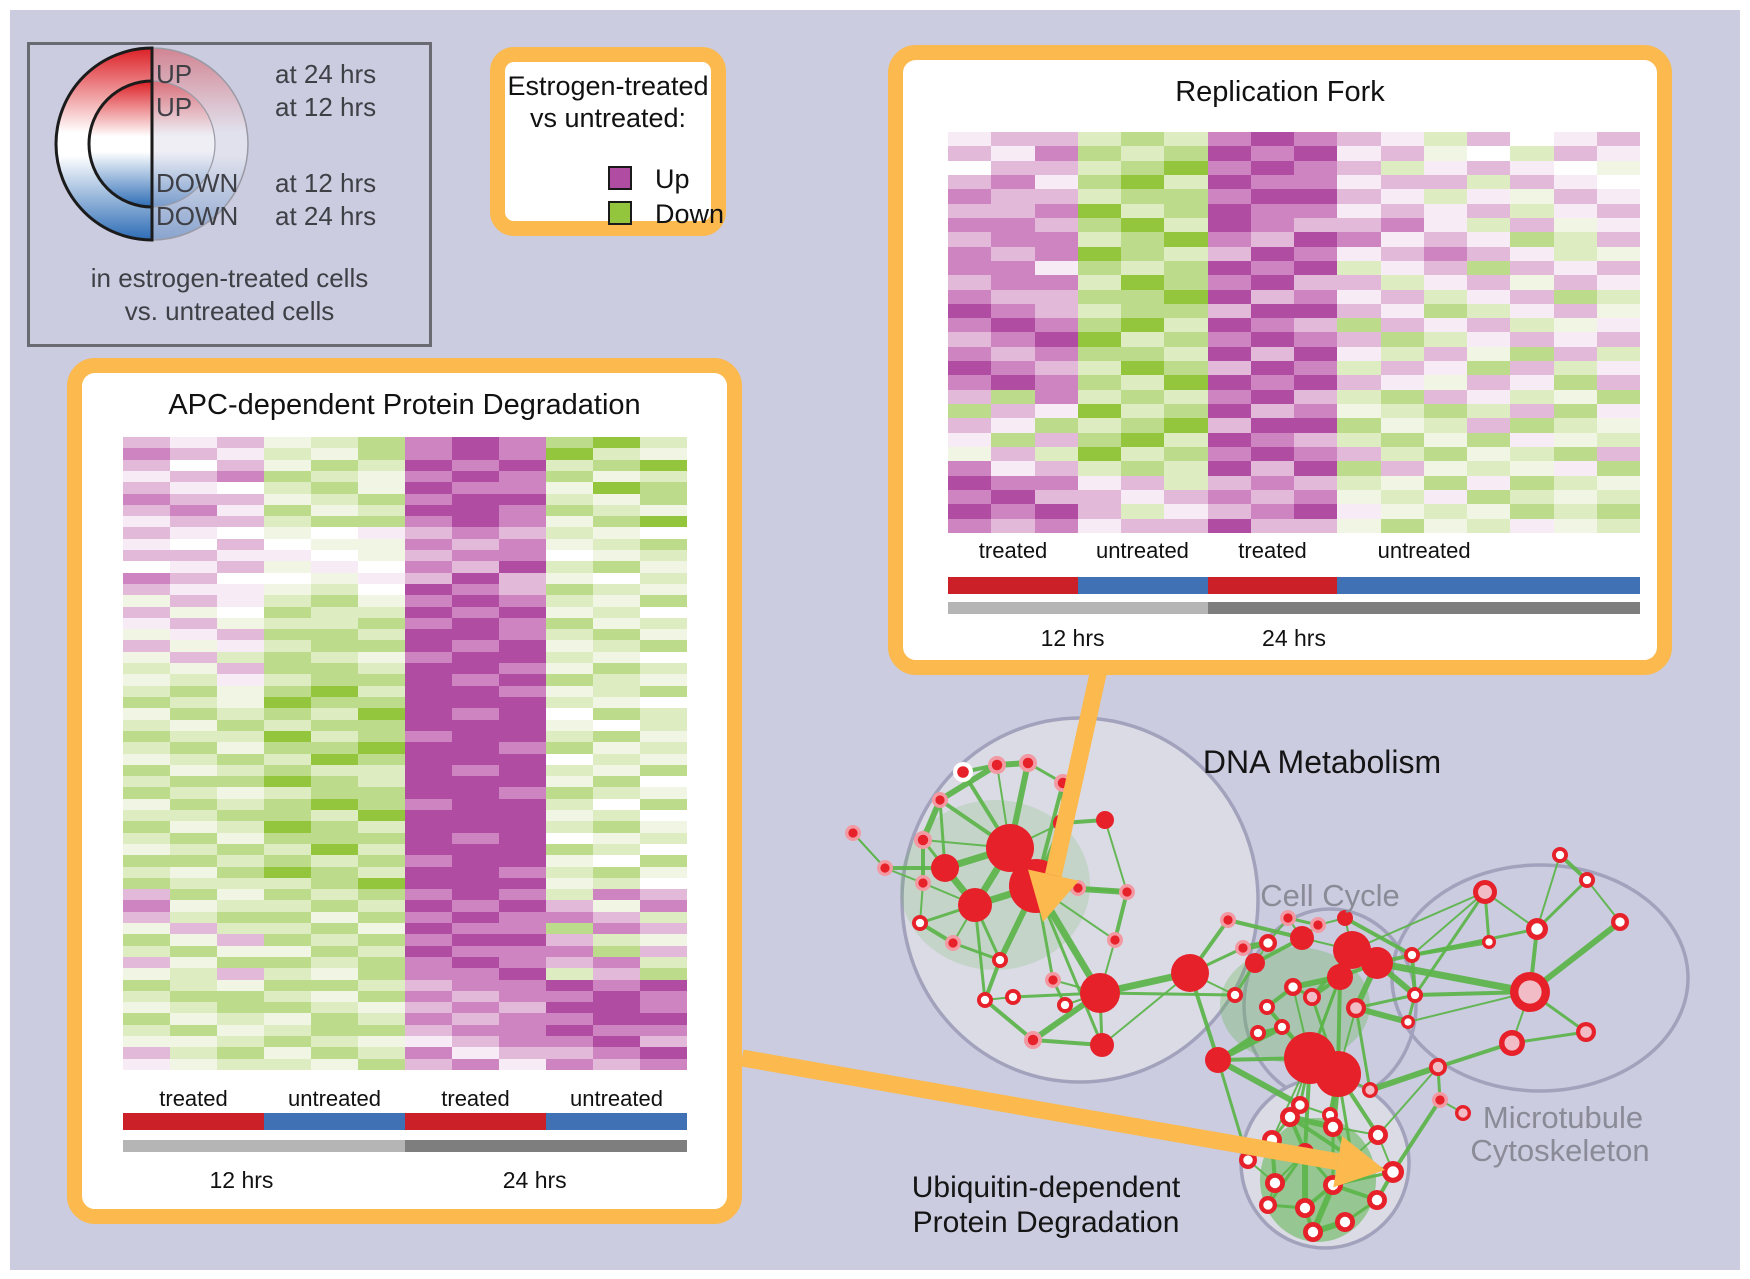  What do you see at coordinates (608, 98) in the screenshot?
I see `updown-legend-title: Estrogen-treated vs untreated:` at bounding box center [608, 98].